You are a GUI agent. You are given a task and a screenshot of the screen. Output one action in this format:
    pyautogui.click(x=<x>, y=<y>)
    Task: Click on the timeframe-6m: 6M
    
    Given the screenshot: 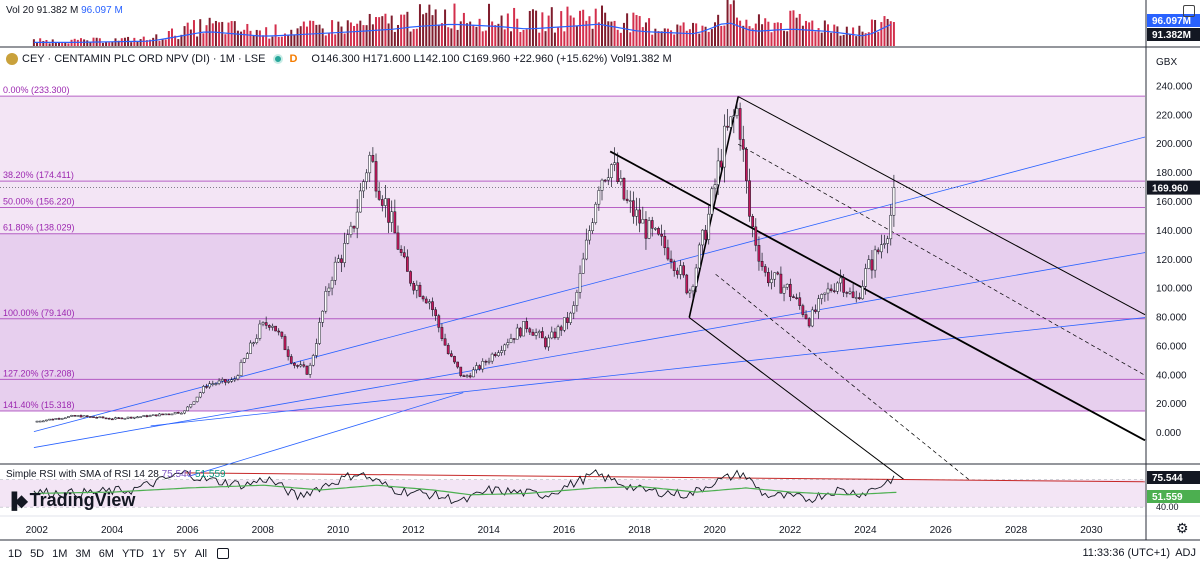 What is the action you would take?
    pyautogui.click(x=106, y=553)
    